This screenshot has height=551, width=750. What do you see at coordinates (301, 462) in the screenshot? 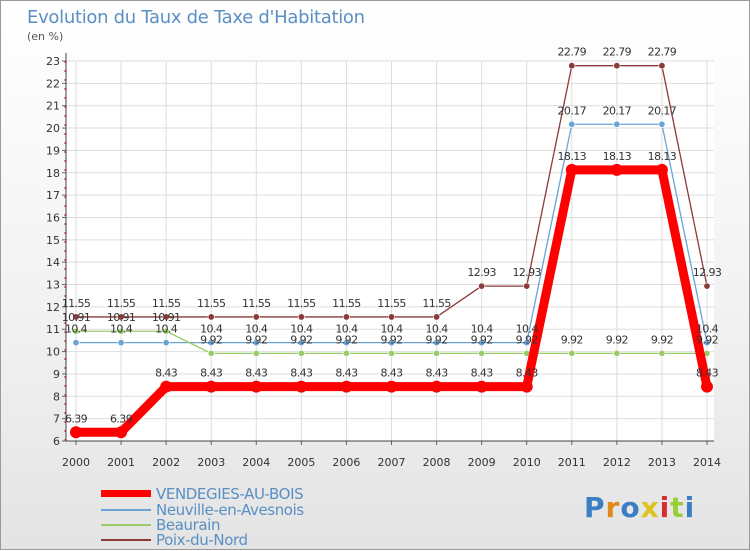
I see `x-tick-label: 2005` at bounding box center [301, 462].